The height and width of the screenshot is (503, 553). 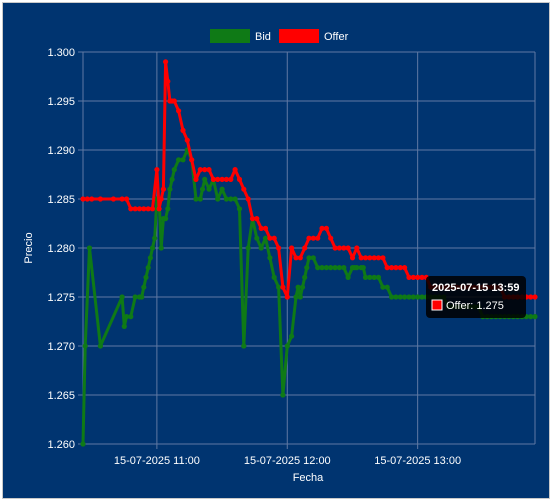 What do you see at coordinates (437, 305) in the screenshot?
I see `tooltip-swatch-offer` at bounding box center [437, 305].